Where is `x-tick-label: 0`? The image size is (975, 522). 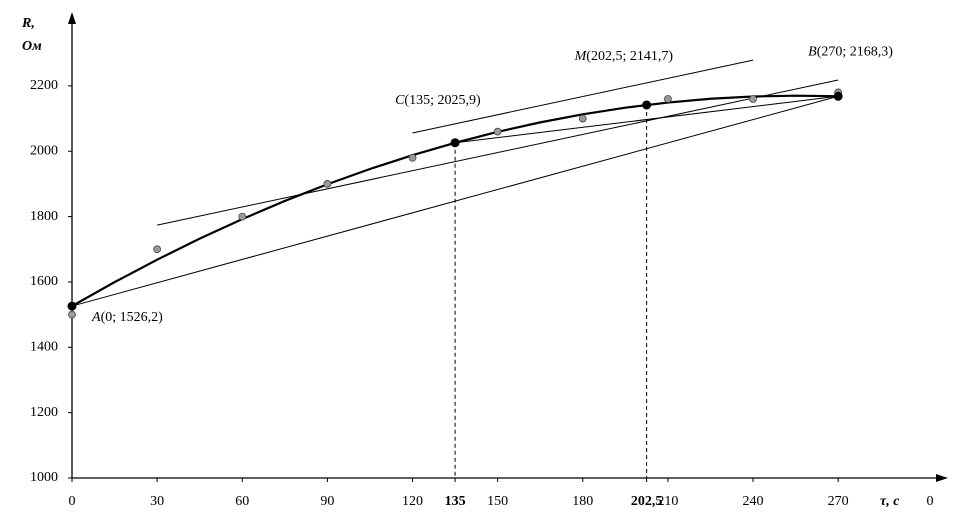
x-tick-label: 0 is located at coordinates (72, 501).